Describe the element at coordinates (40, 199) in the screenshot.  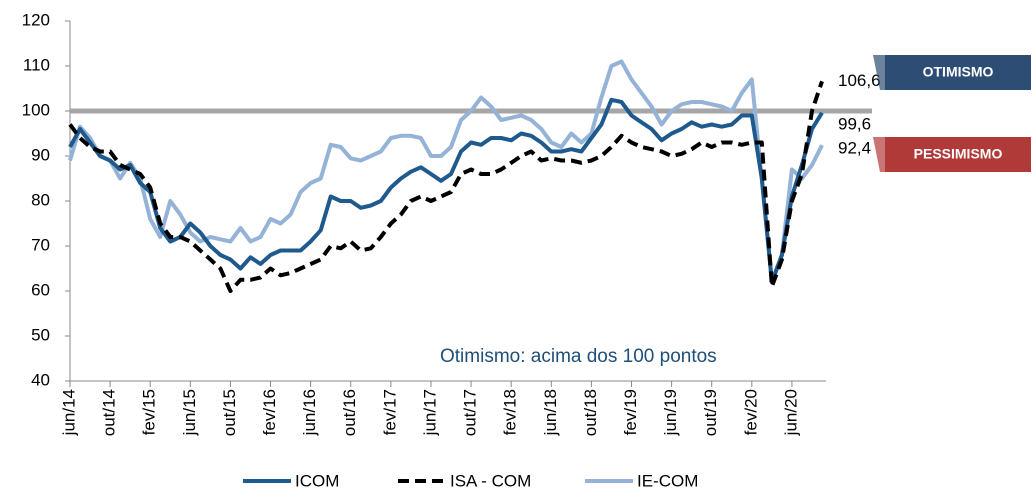
I see `y-tick-label: 80` at that location.